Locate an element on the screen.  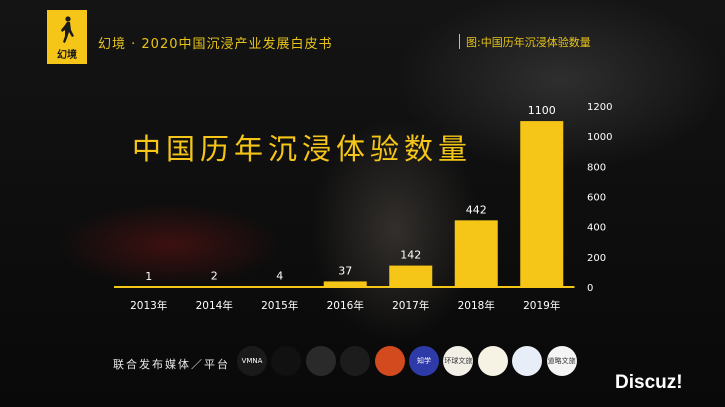
value-label-4: 142 is located at coordinates (410, 255).